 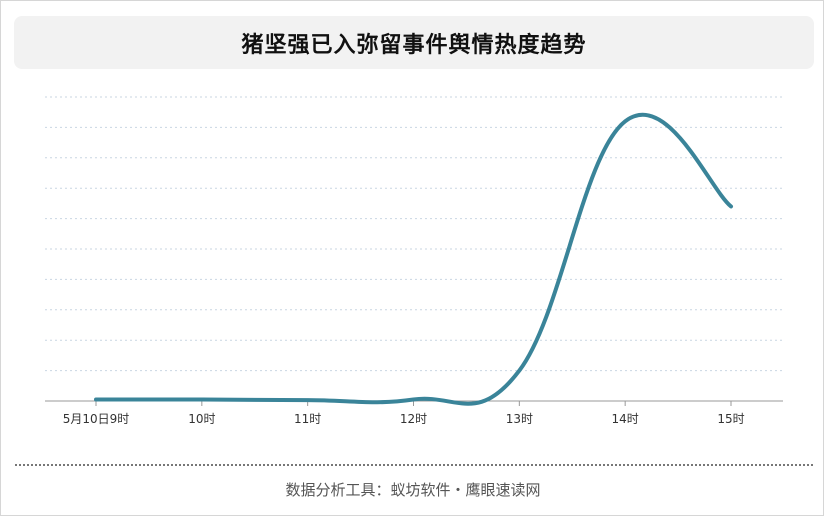 What do you see at coordinates (413, 419) in the screenshot?
I see `x-tick-label: 12时` at bounding box center [413, 419].